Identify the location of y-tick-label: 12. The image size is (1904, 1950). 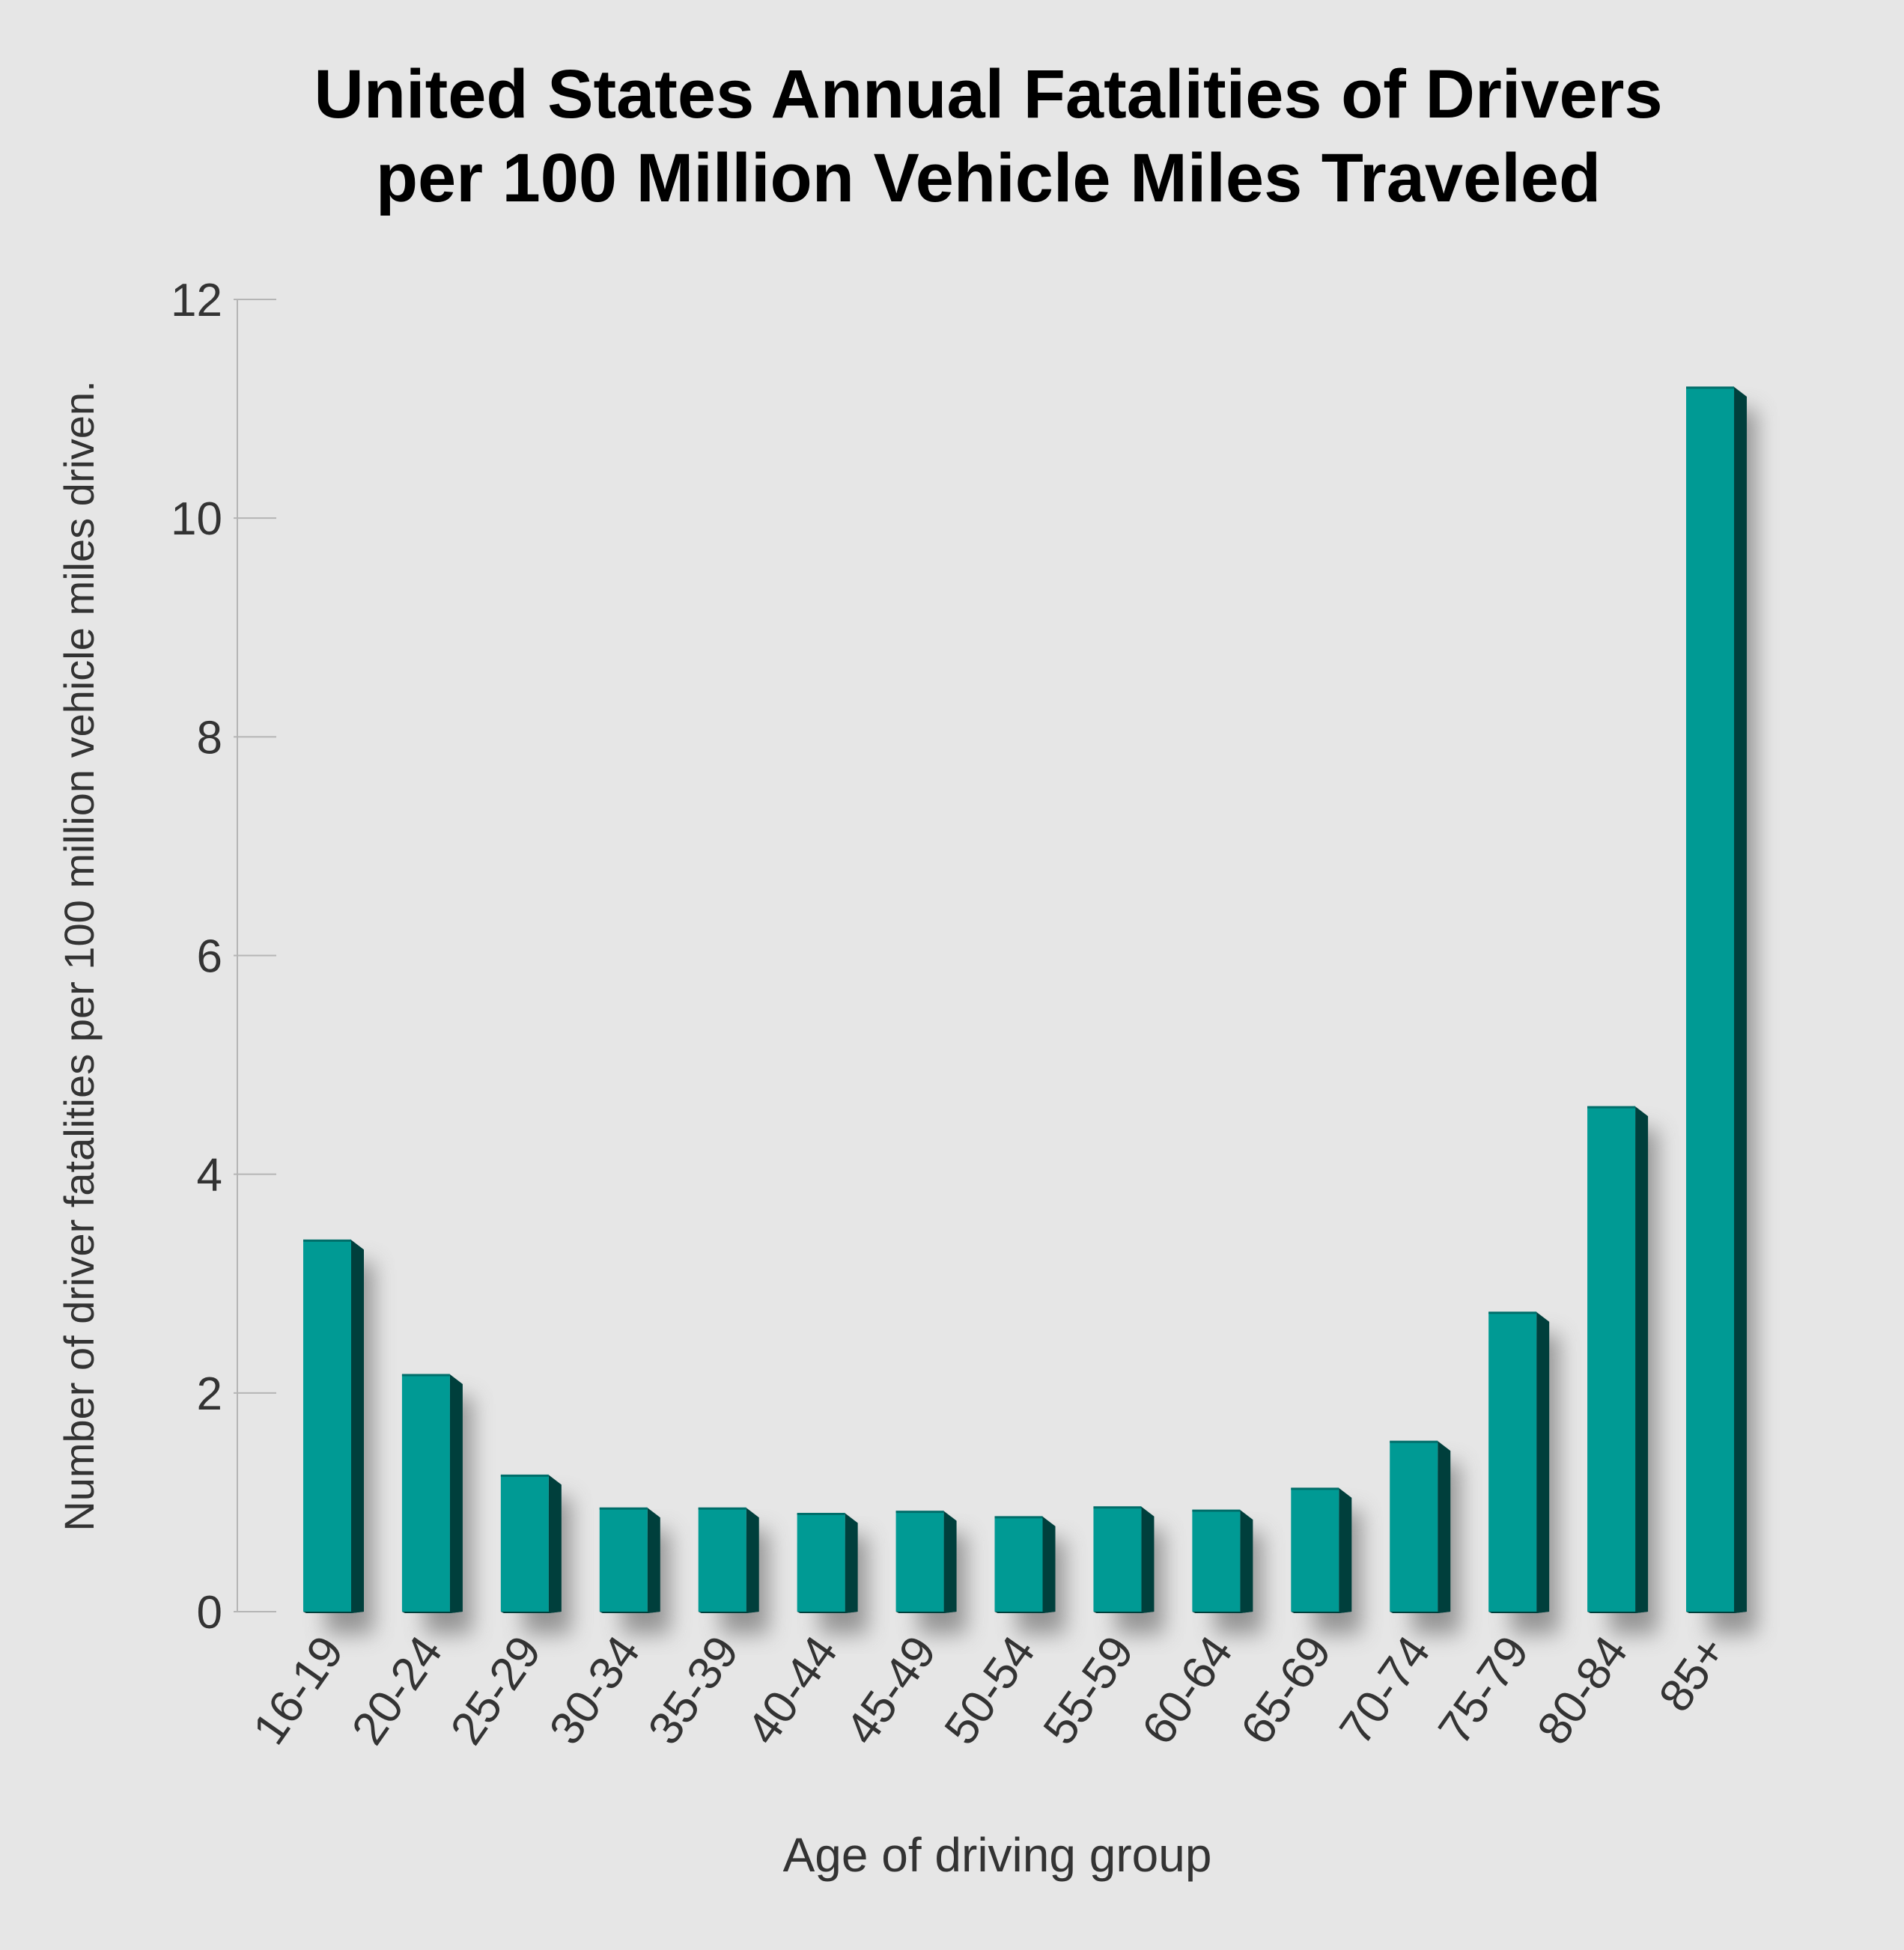
(196, 300).